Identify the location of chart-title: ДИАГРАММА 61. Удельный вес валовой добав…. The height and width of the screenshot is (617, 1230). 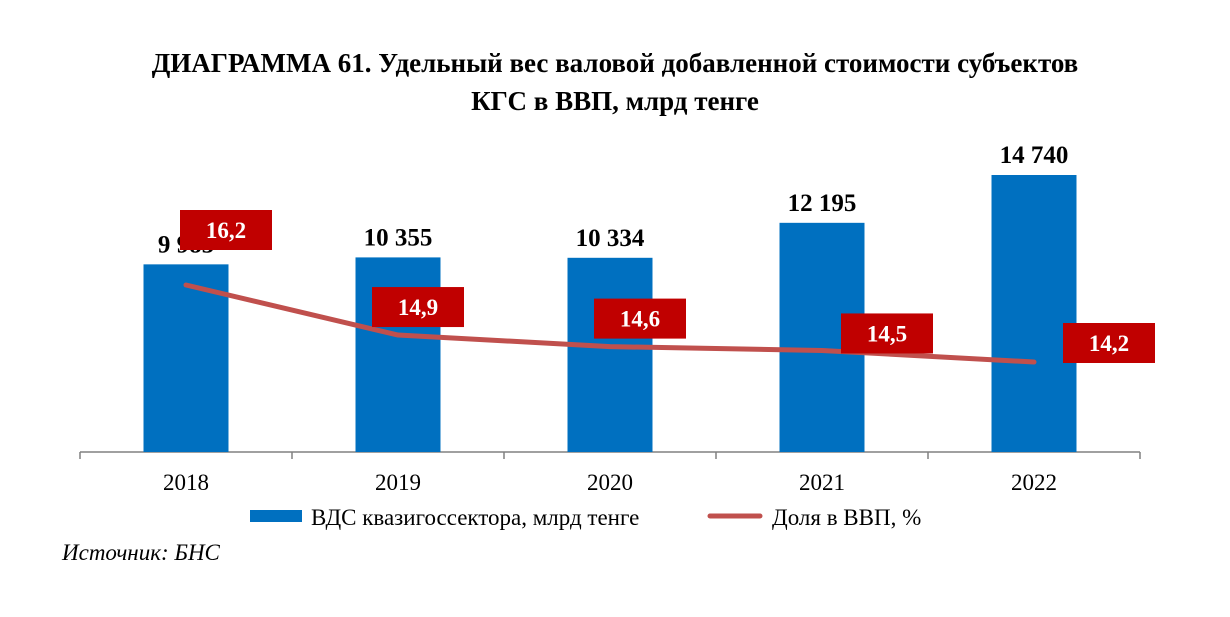
(615, 82).